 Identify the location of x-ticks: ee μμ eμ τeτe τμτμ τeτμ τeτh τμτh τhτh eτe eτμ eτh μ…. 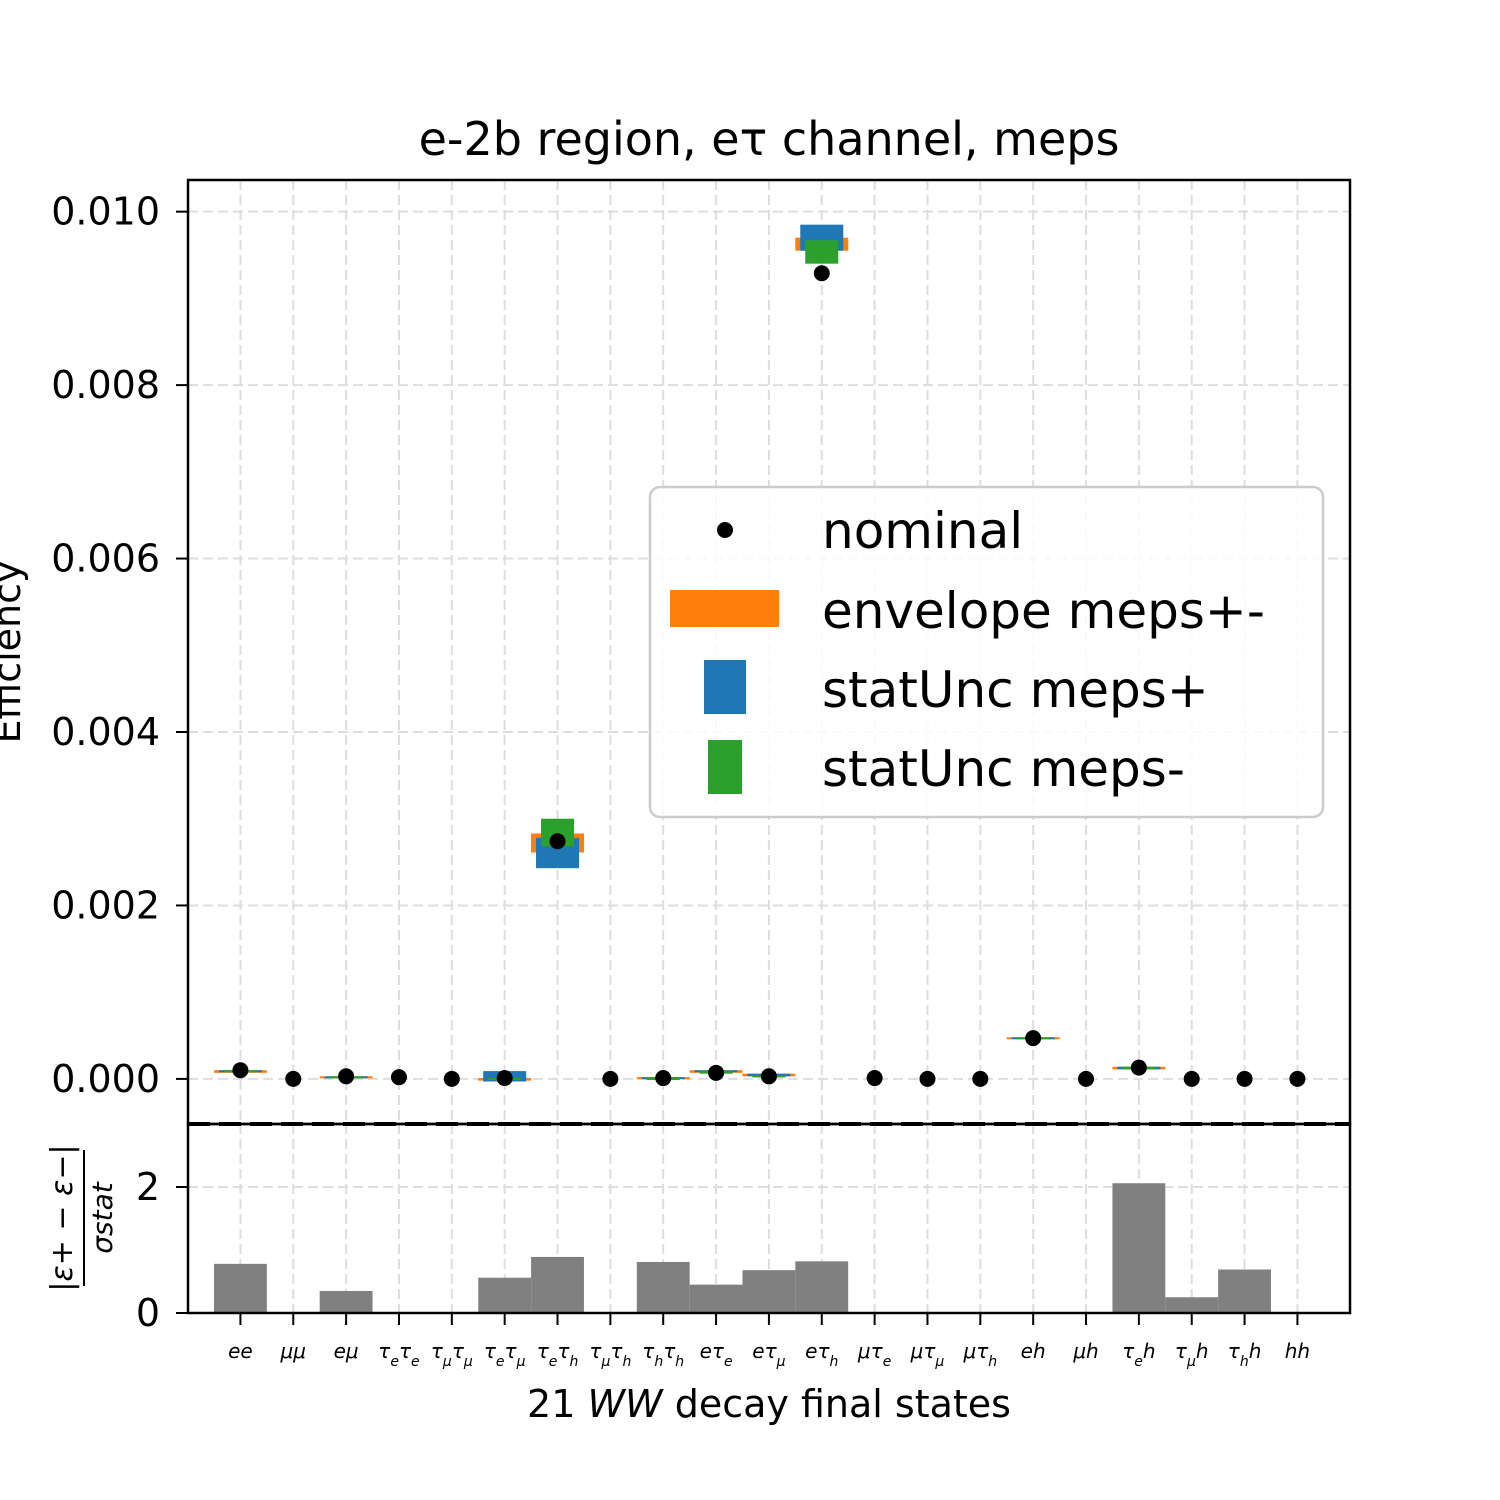
(769, 1341).